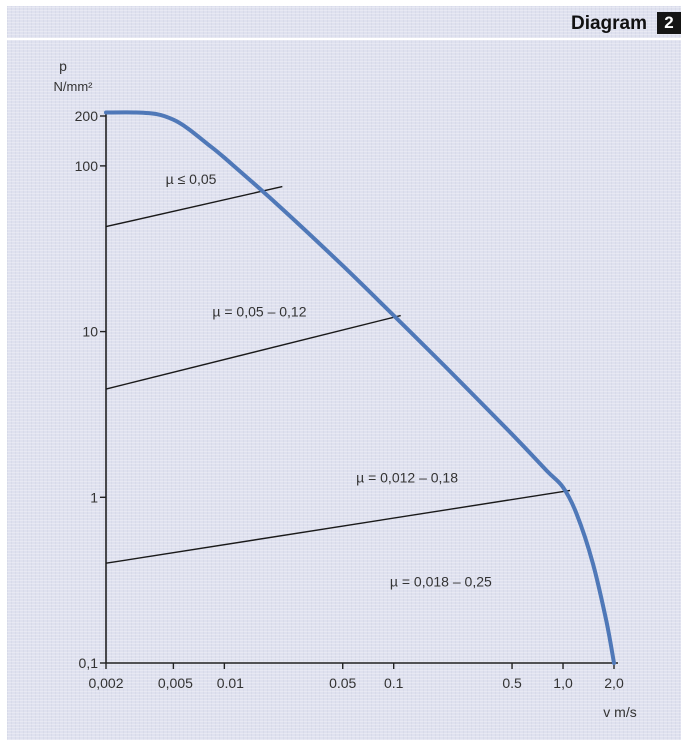 Image resolution: width=681 pixels, height=747 pixels. I want to click on y-tick-label: 1, so click(94, 497).